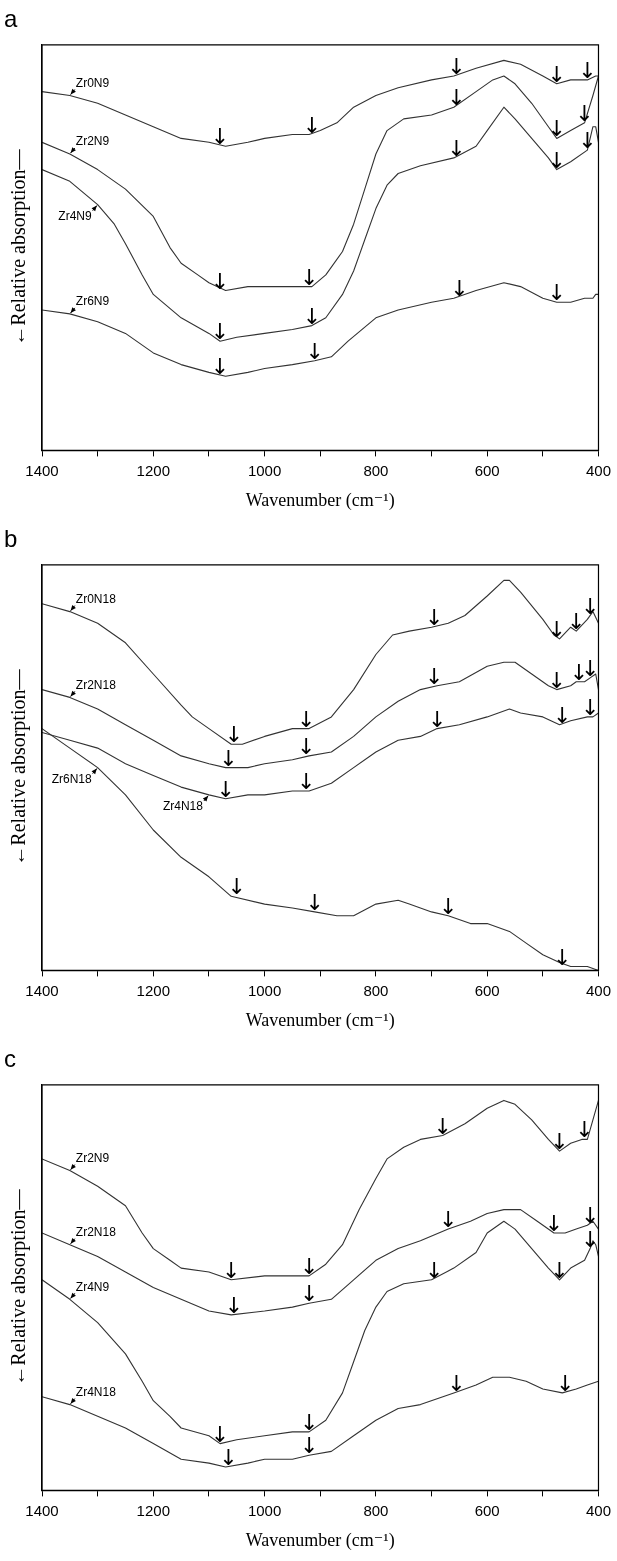  What do you see at coordinates (92, 82) in the screenshot?
I see `series-label: Zr0N9` at bounding box center [92, 82].